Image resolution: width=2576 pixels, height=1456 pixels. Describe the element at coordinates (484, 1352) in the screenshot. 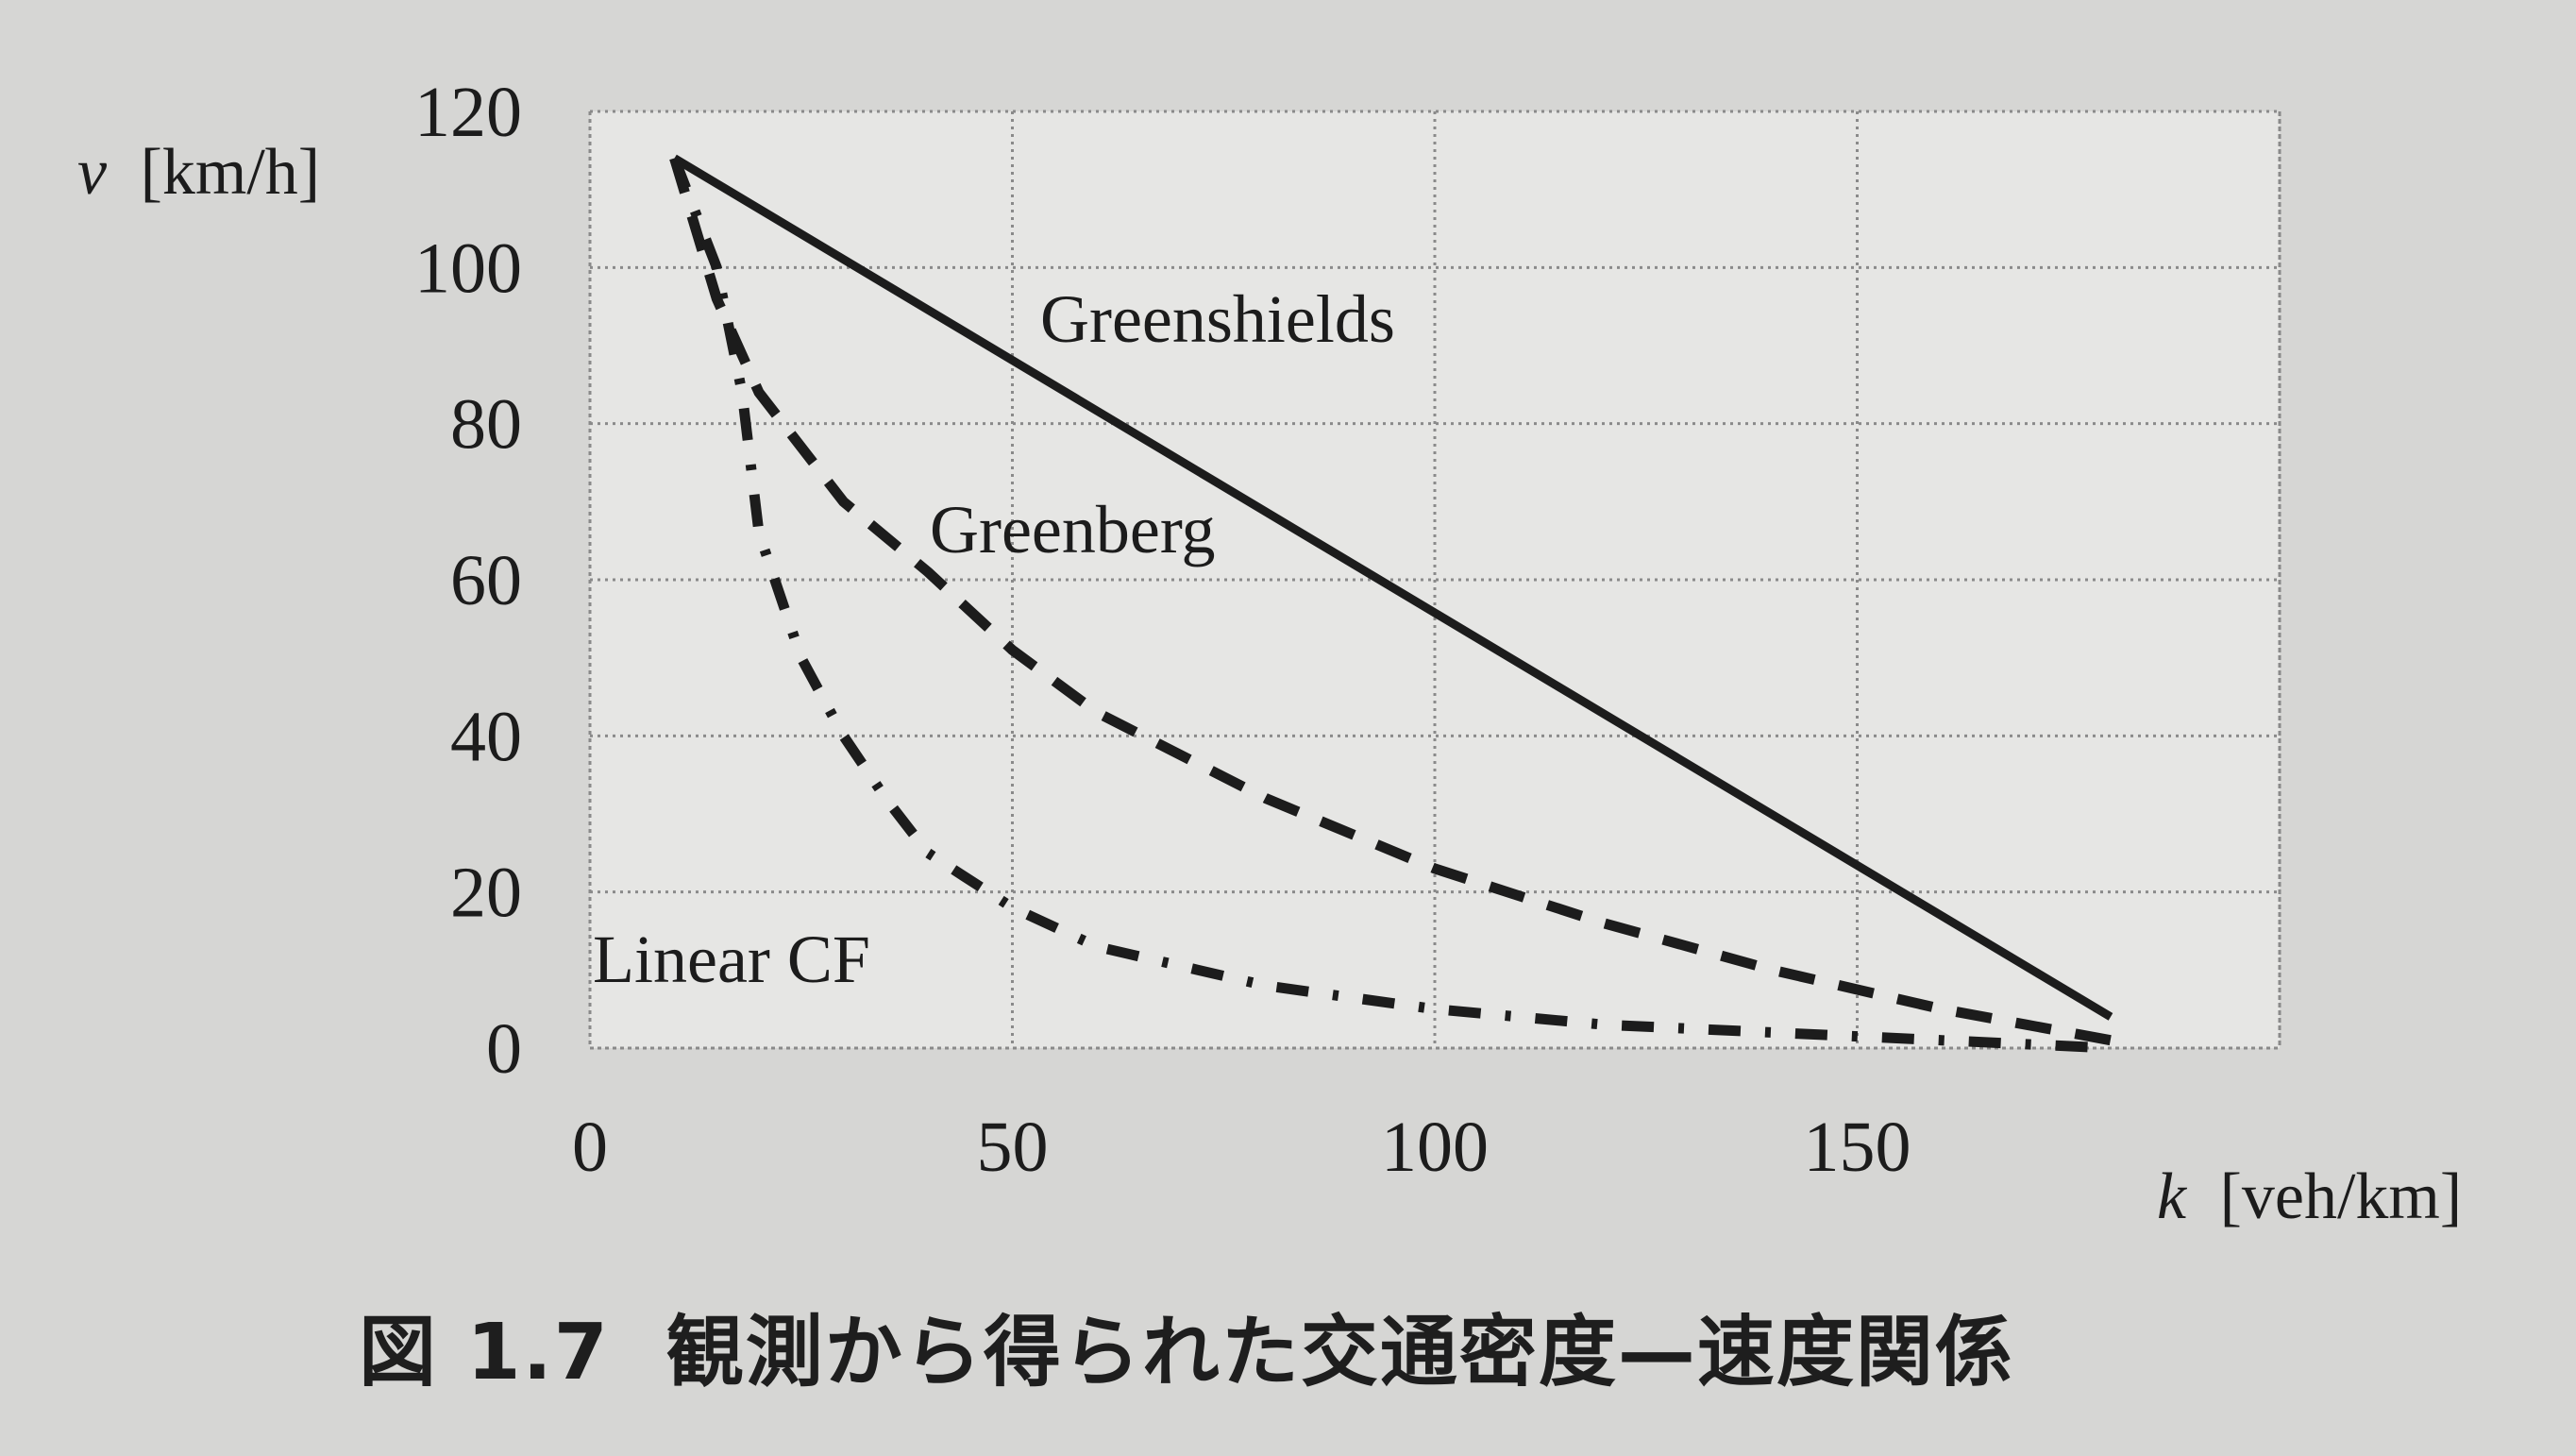

I see `figure-number: 図 1.7` at that location.